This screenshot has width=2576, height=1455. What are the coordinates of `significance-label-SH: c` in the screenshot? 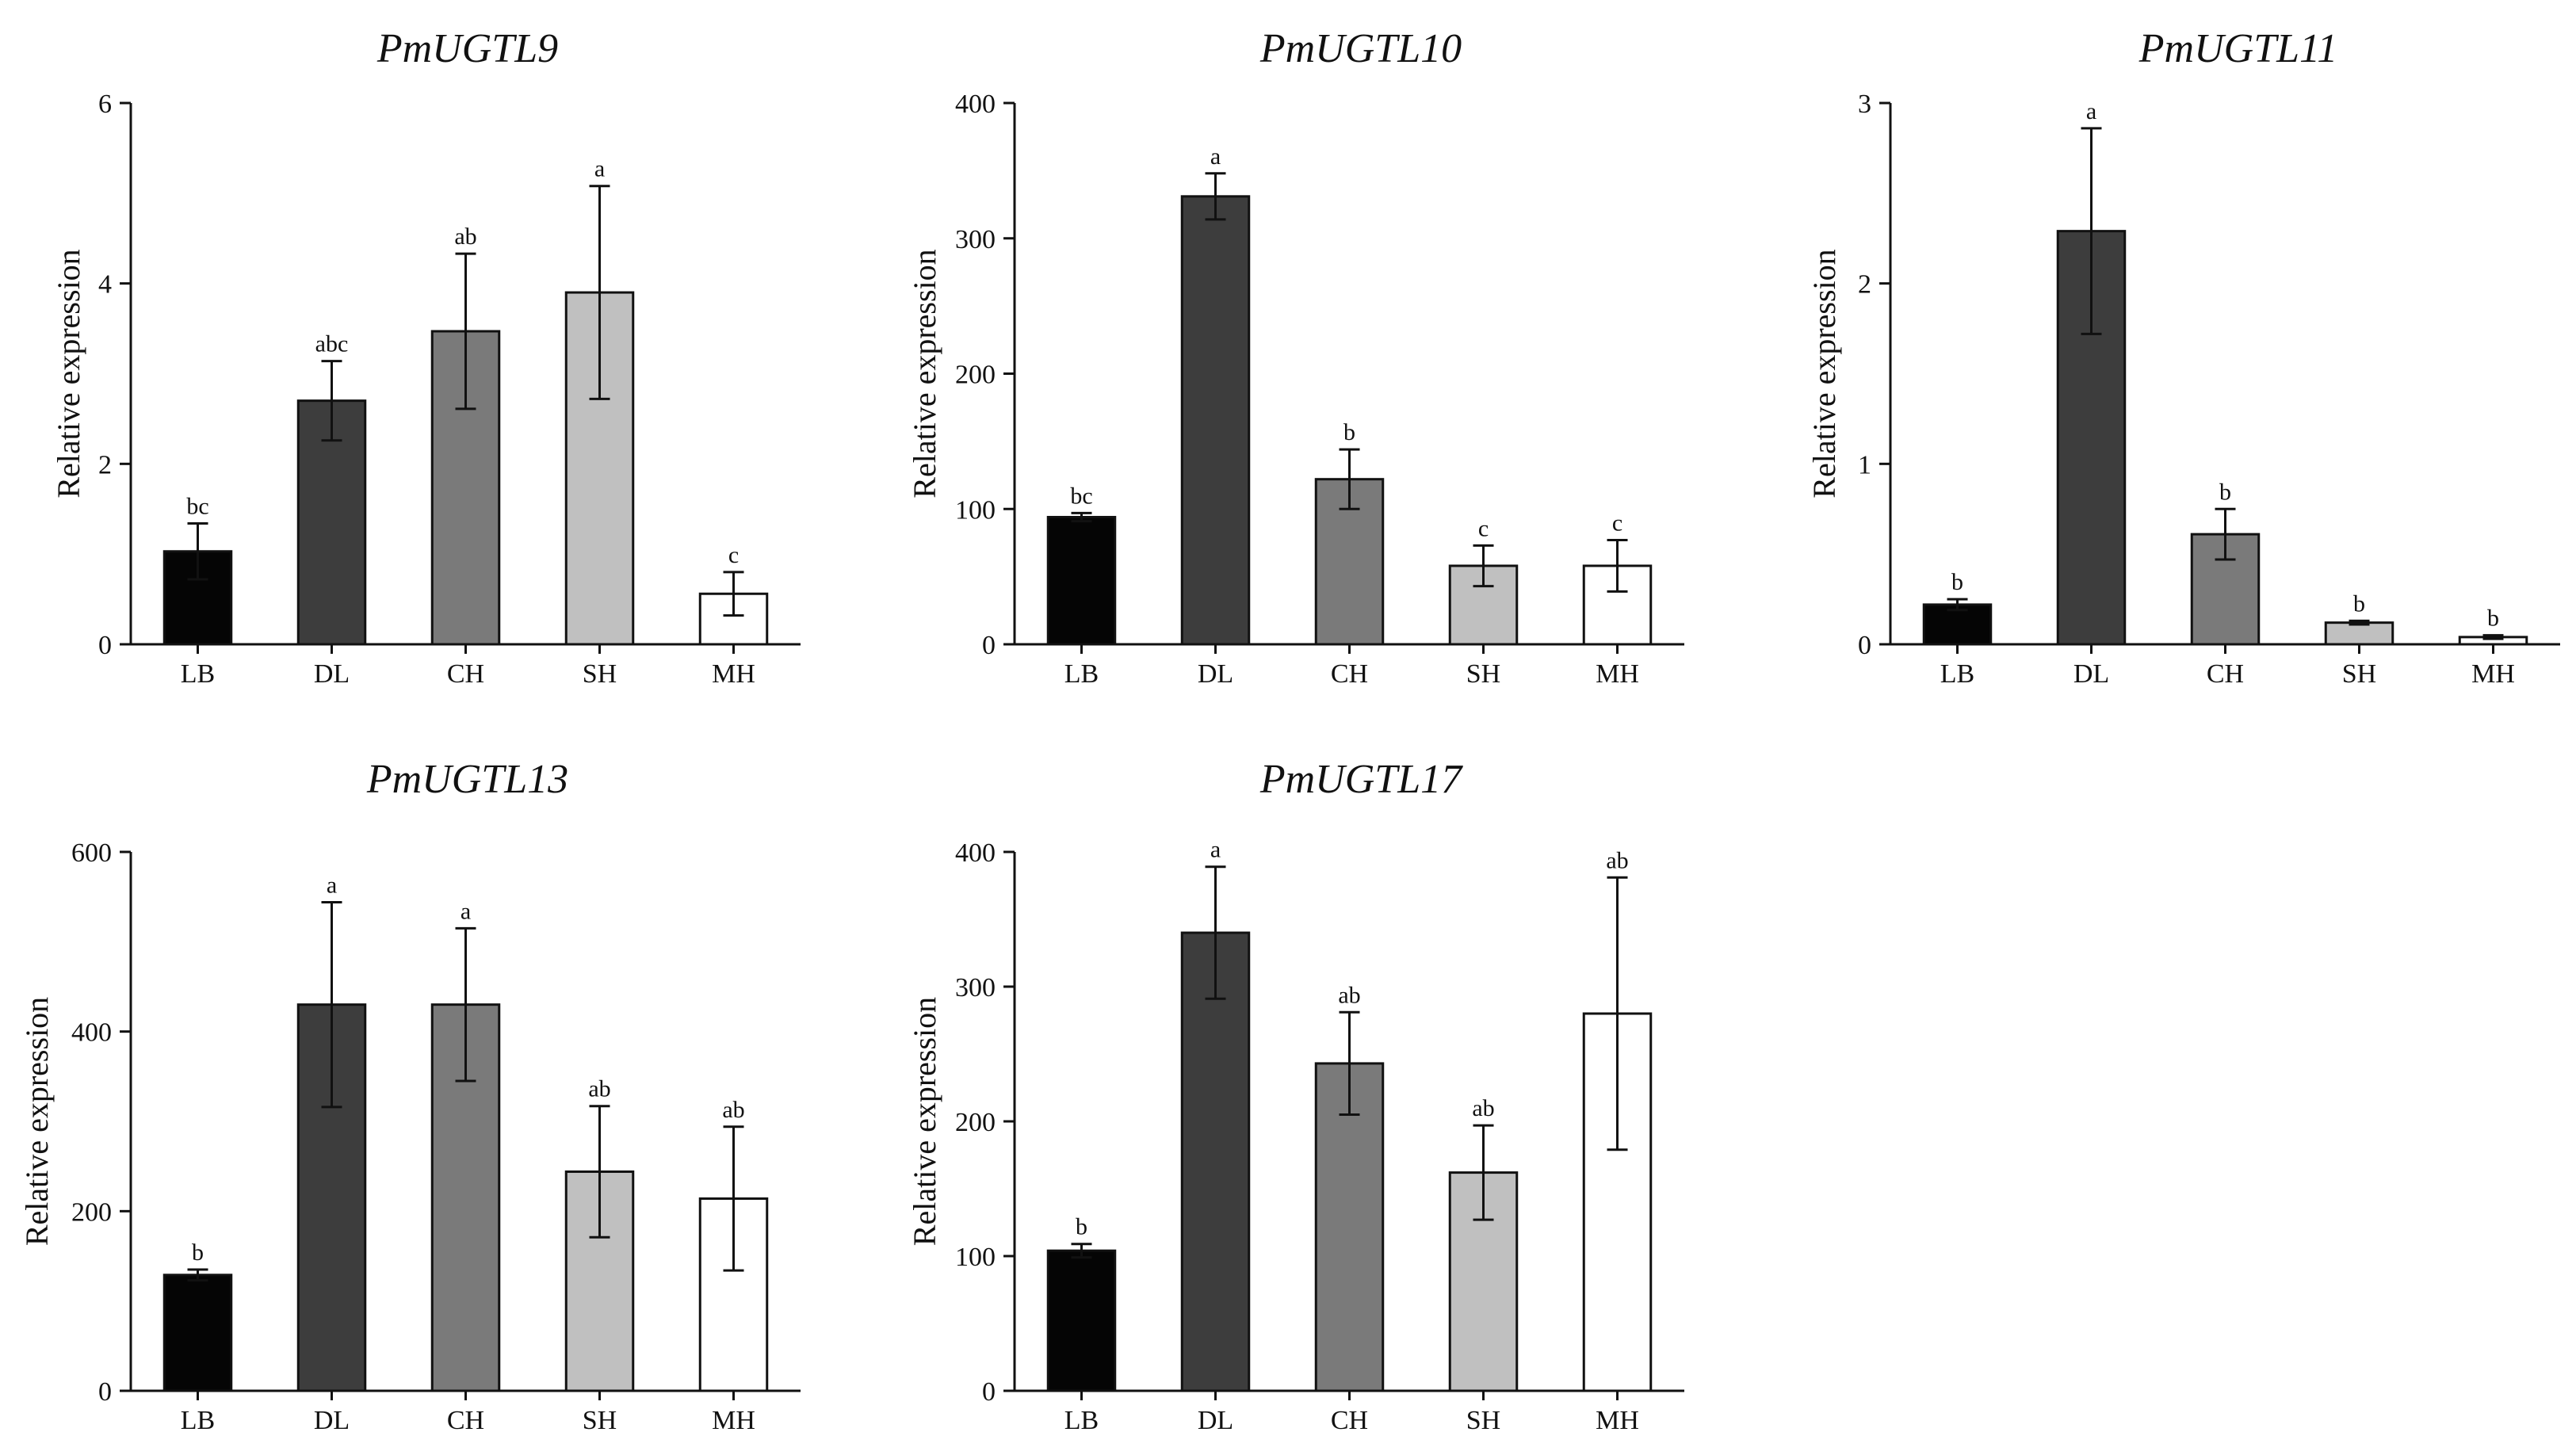 It's located at (1483, 528).